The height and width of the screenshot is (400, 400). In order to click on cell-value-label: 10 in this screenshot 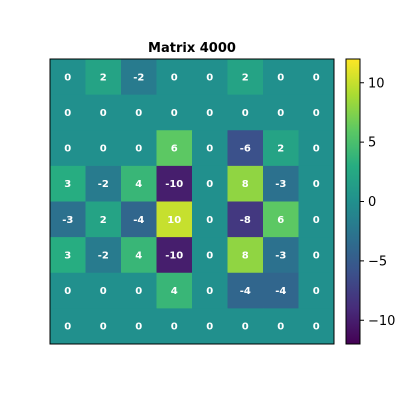, I will do `click(174, 220)`.